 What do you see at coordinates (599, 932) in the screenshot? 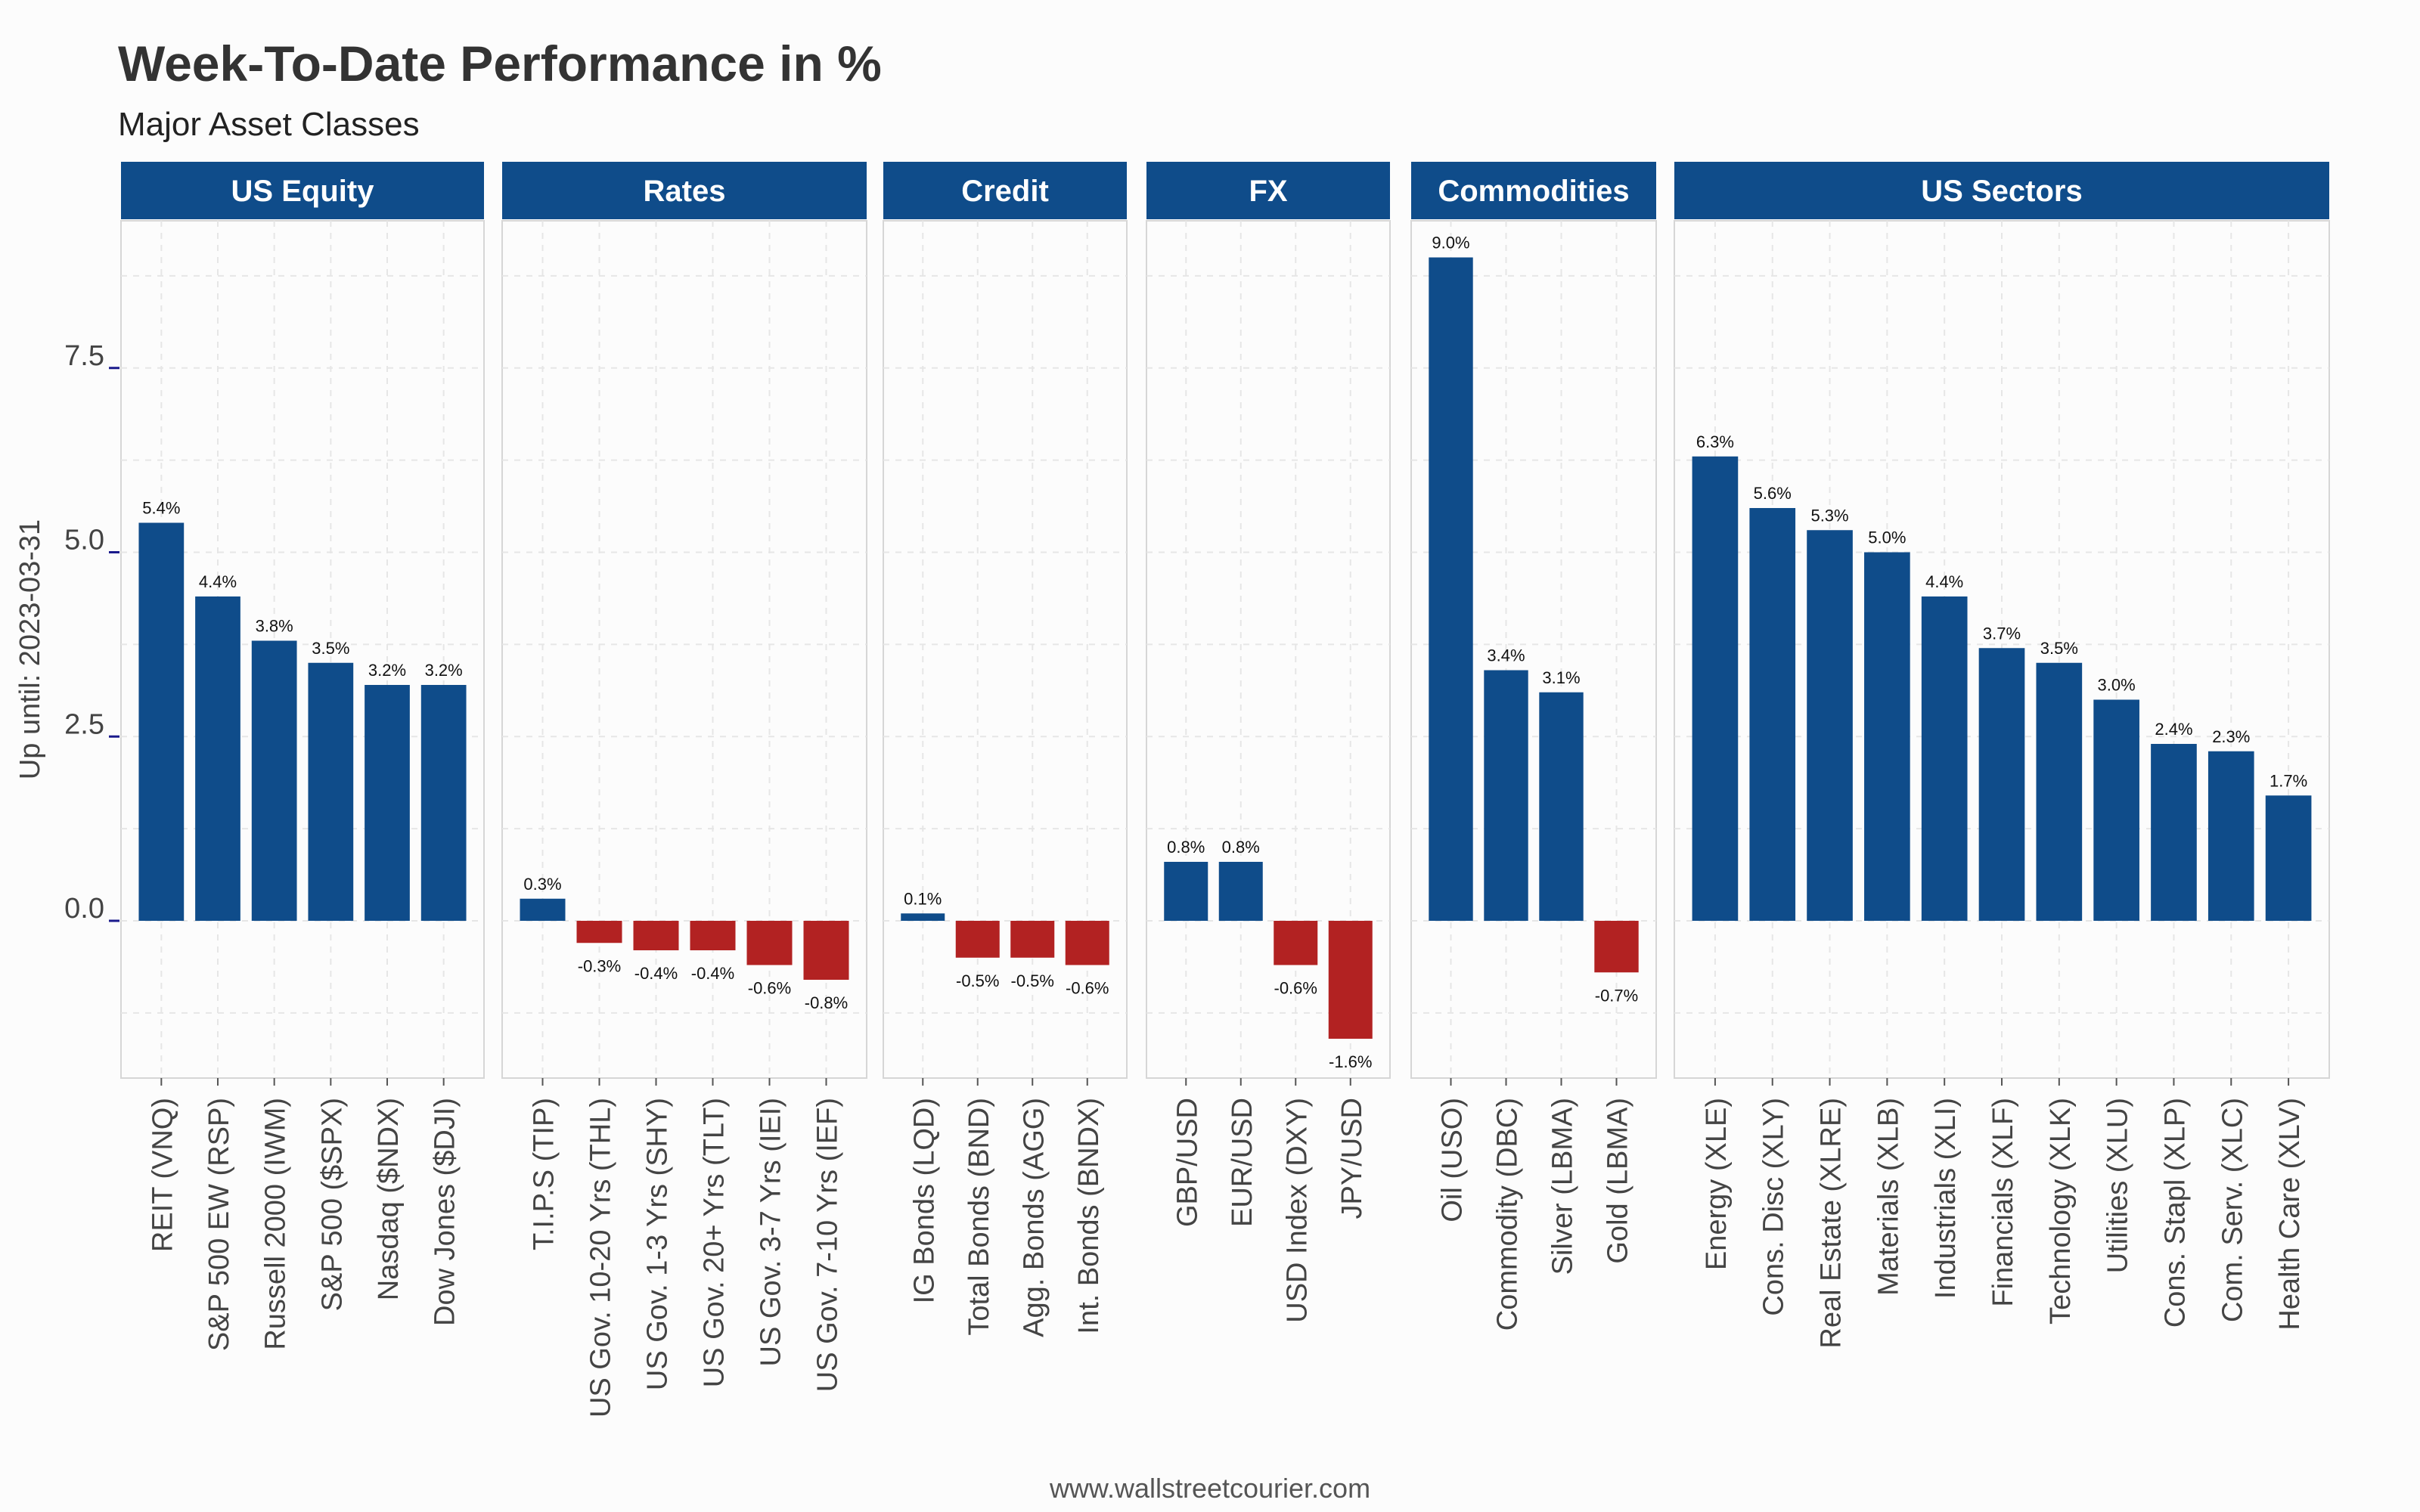
I see `bar-rates-us-gov-10-20-yrs-thl` at bounding box center [599, 932].